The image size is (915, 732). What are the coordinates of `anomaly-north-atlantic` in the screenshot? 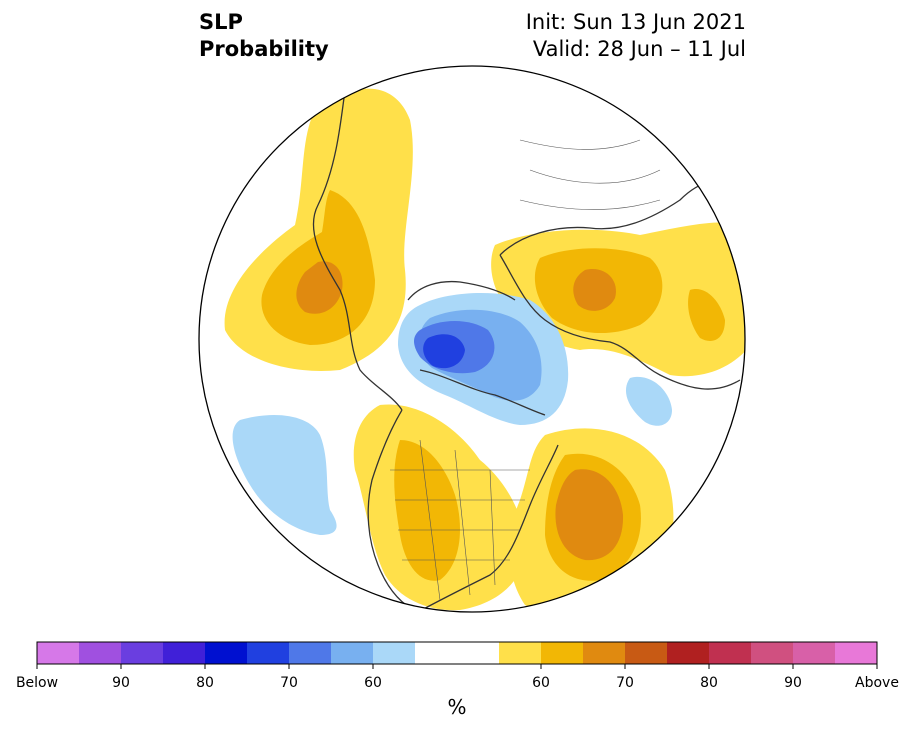 It's located at (591, 520).